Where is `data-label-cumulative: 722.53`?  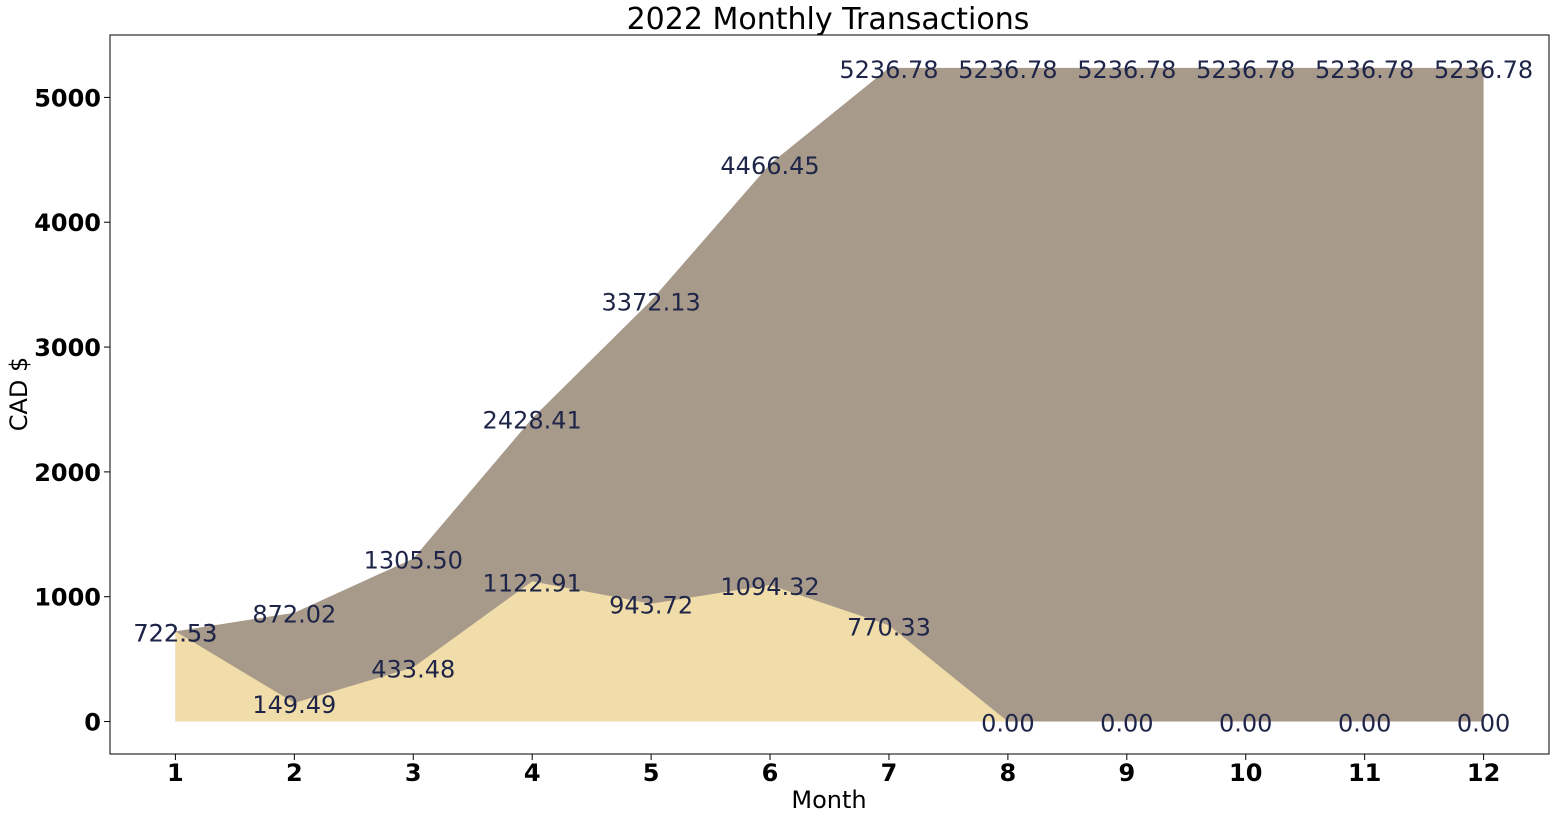
data-label-cumulative: 722.53 is located at coordinates (175, 633).